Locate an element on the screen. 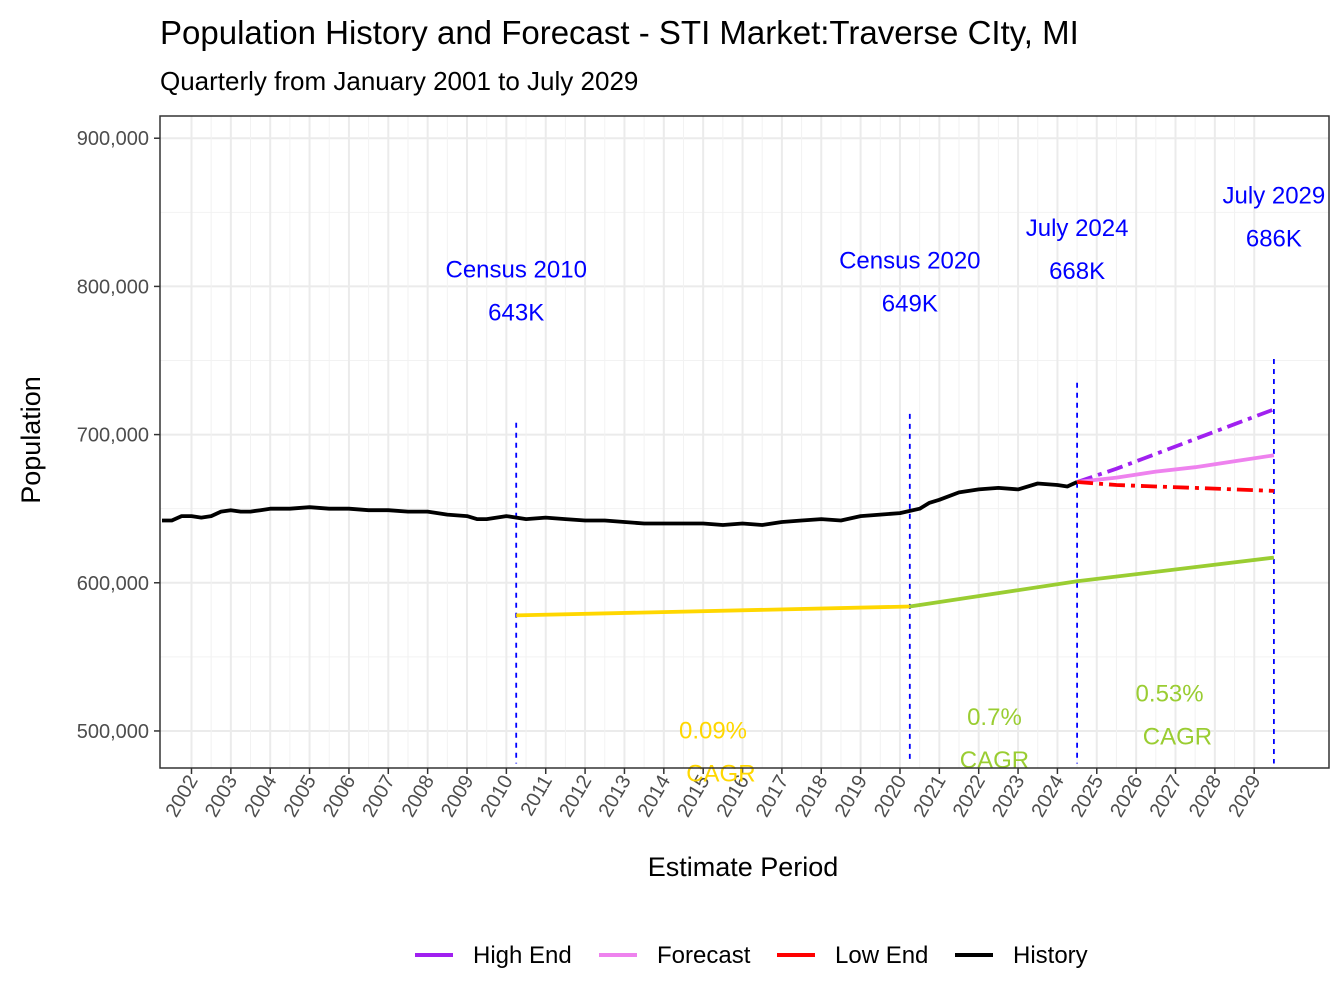  x-tick-label: 2002 is located at coordinates (182, 797).